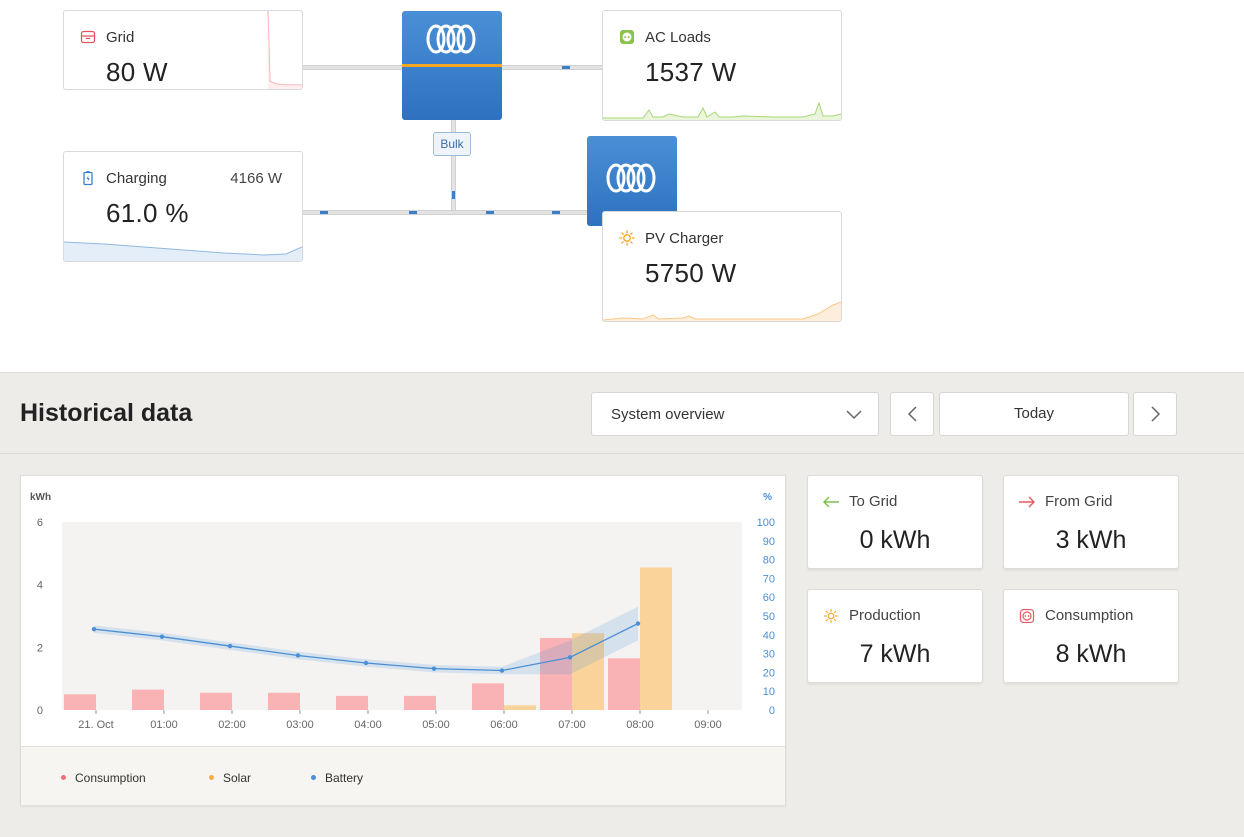 This screenshot has width=1244, height=837. Describe the element at coordinates (1089, 615) in the screenshot. I see `stat-title: Consumption` at that location.